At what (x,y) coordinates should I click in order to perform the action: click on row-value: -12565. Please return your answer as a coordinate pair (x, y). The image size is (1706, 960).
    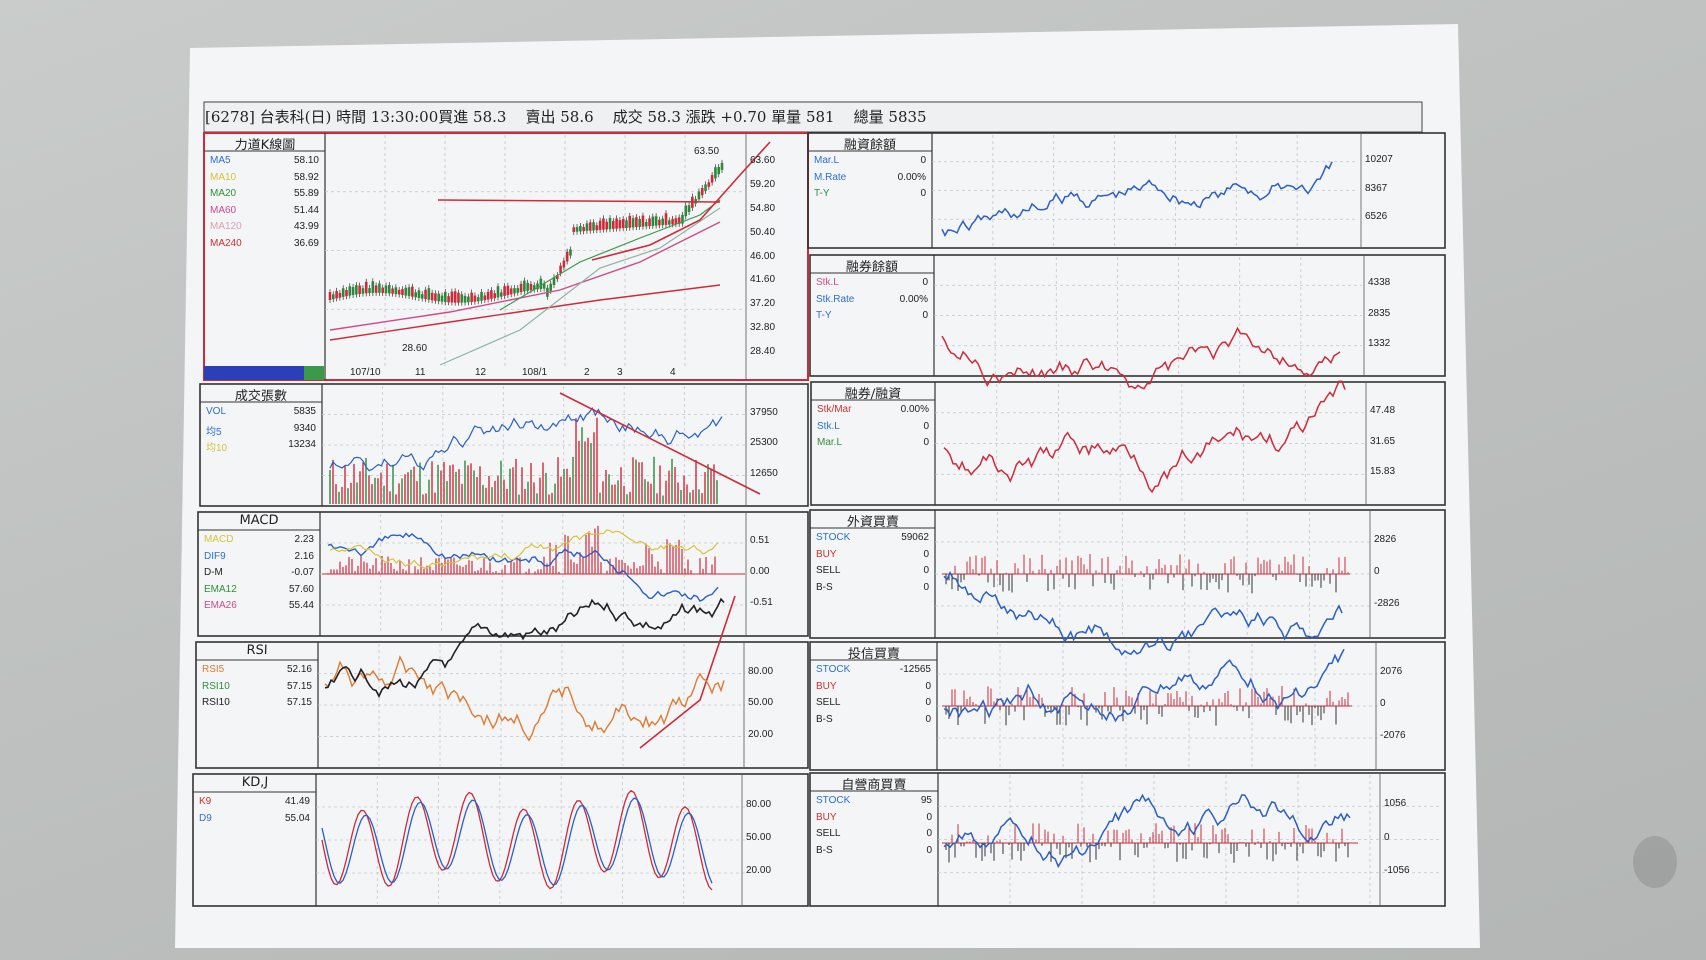
    Looking at the image, I should click on (915, 669).